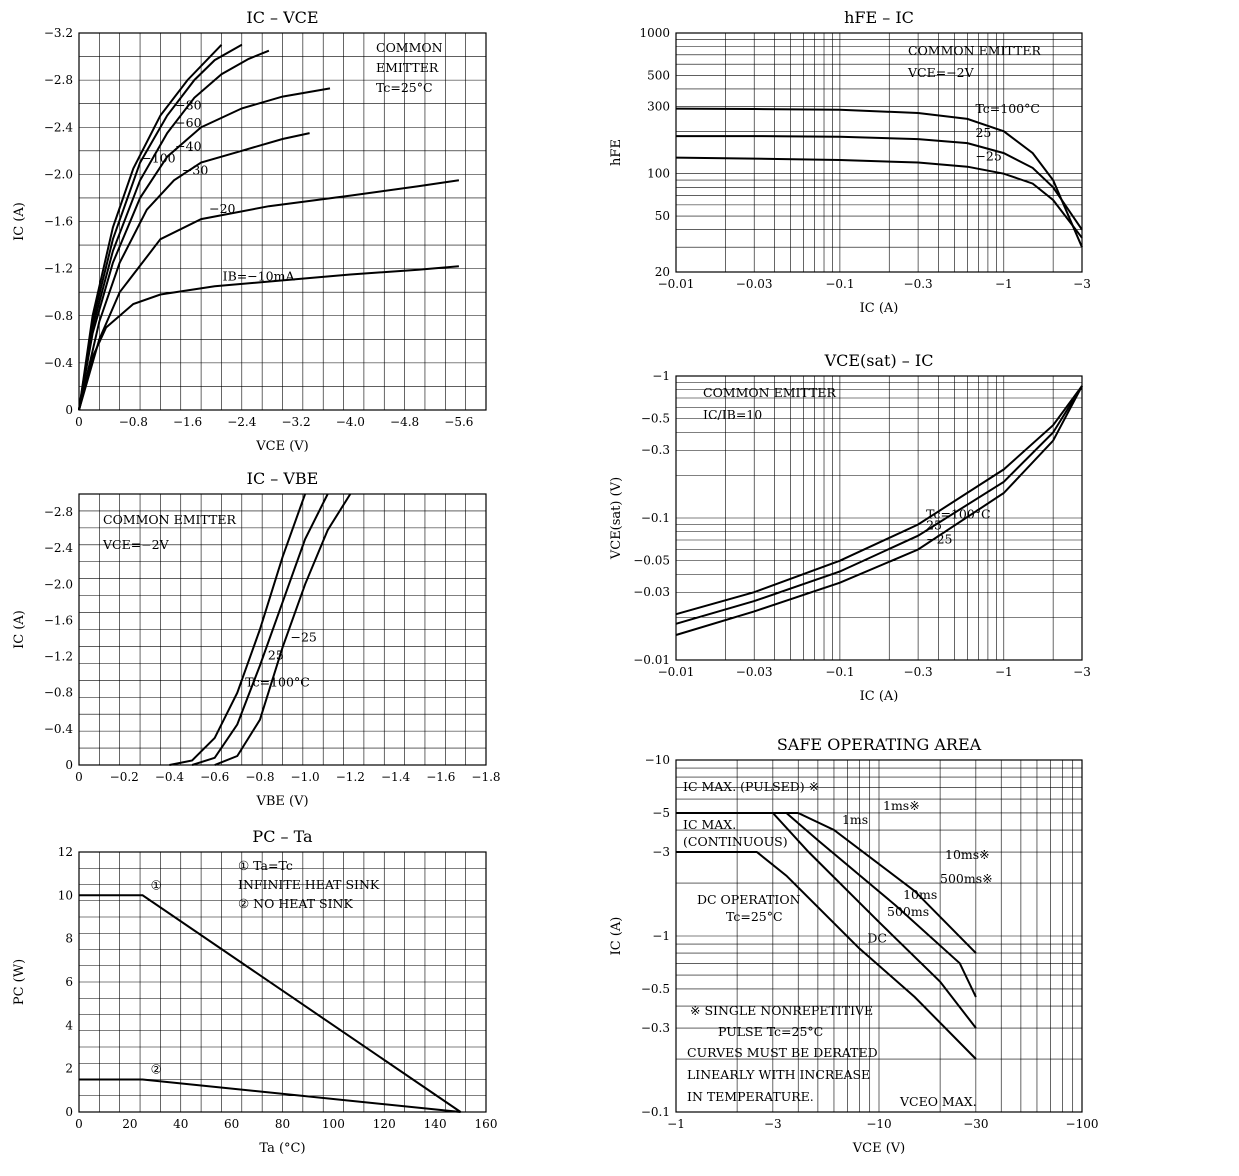  What do you see at coordinates (754, 284) in the screenshot?
I see `x-tick-label: −0.03` at bounding box center [754, 284].